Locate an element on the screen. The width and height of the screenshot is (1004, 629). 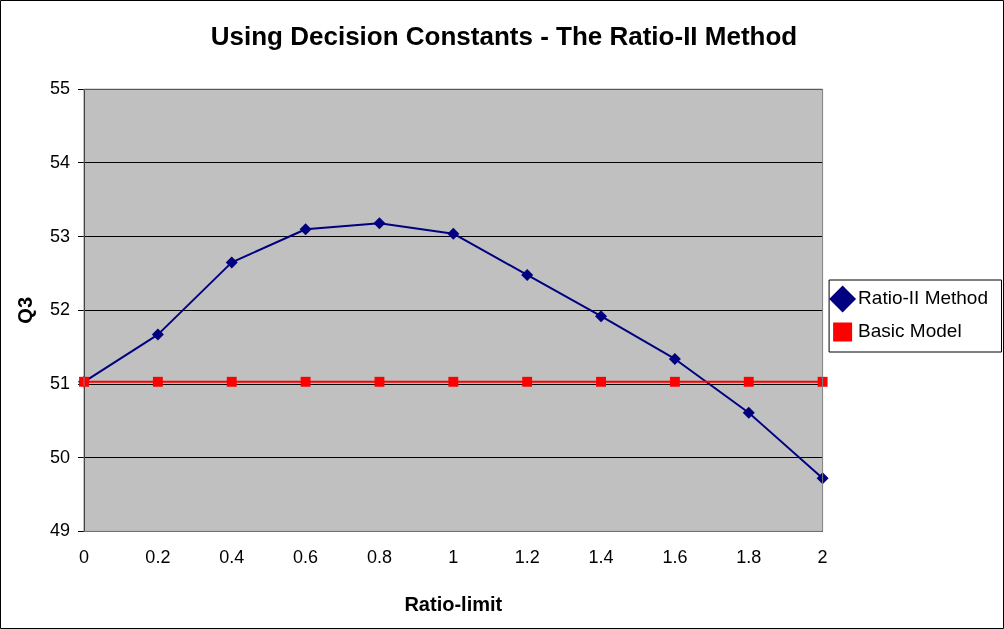
chart-title: Using Decision Constants - The Ratio-II Method is located at coordinates (504, 35).